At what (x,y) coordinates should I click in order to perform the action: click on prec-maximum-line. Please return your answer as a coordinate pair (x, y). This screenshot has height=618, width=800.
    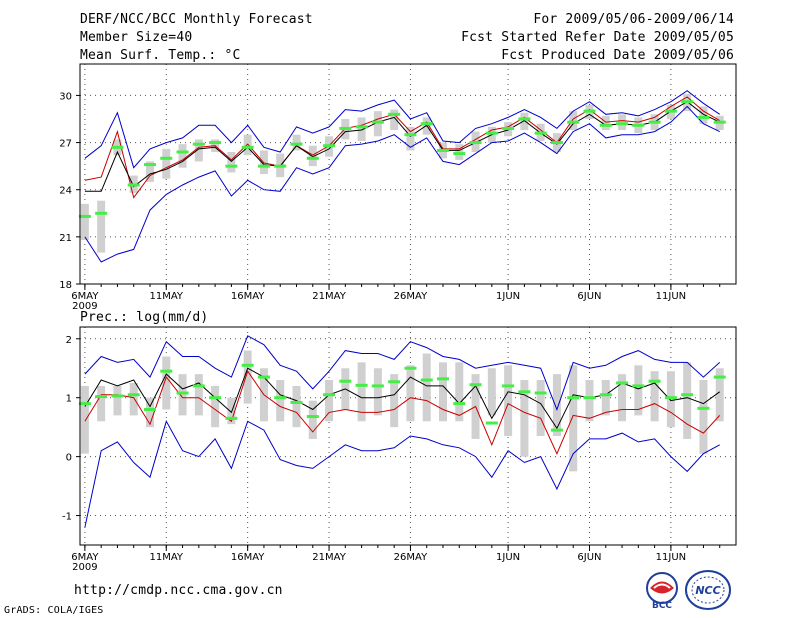
    Looking at the image, I should click on (402, 373).